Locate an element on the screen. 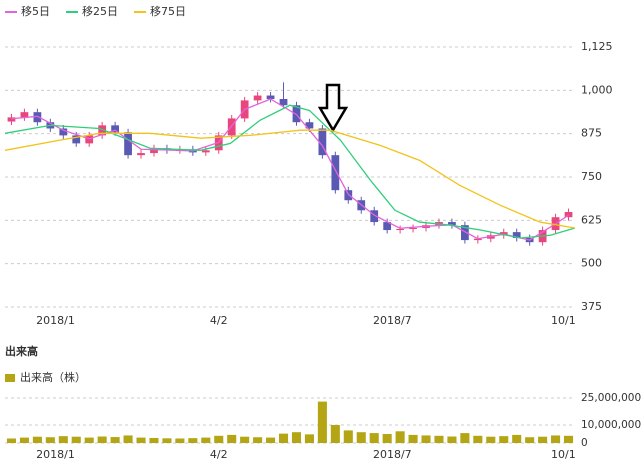  y-tick-label: 1,125 is located at coordinates (597, 46).